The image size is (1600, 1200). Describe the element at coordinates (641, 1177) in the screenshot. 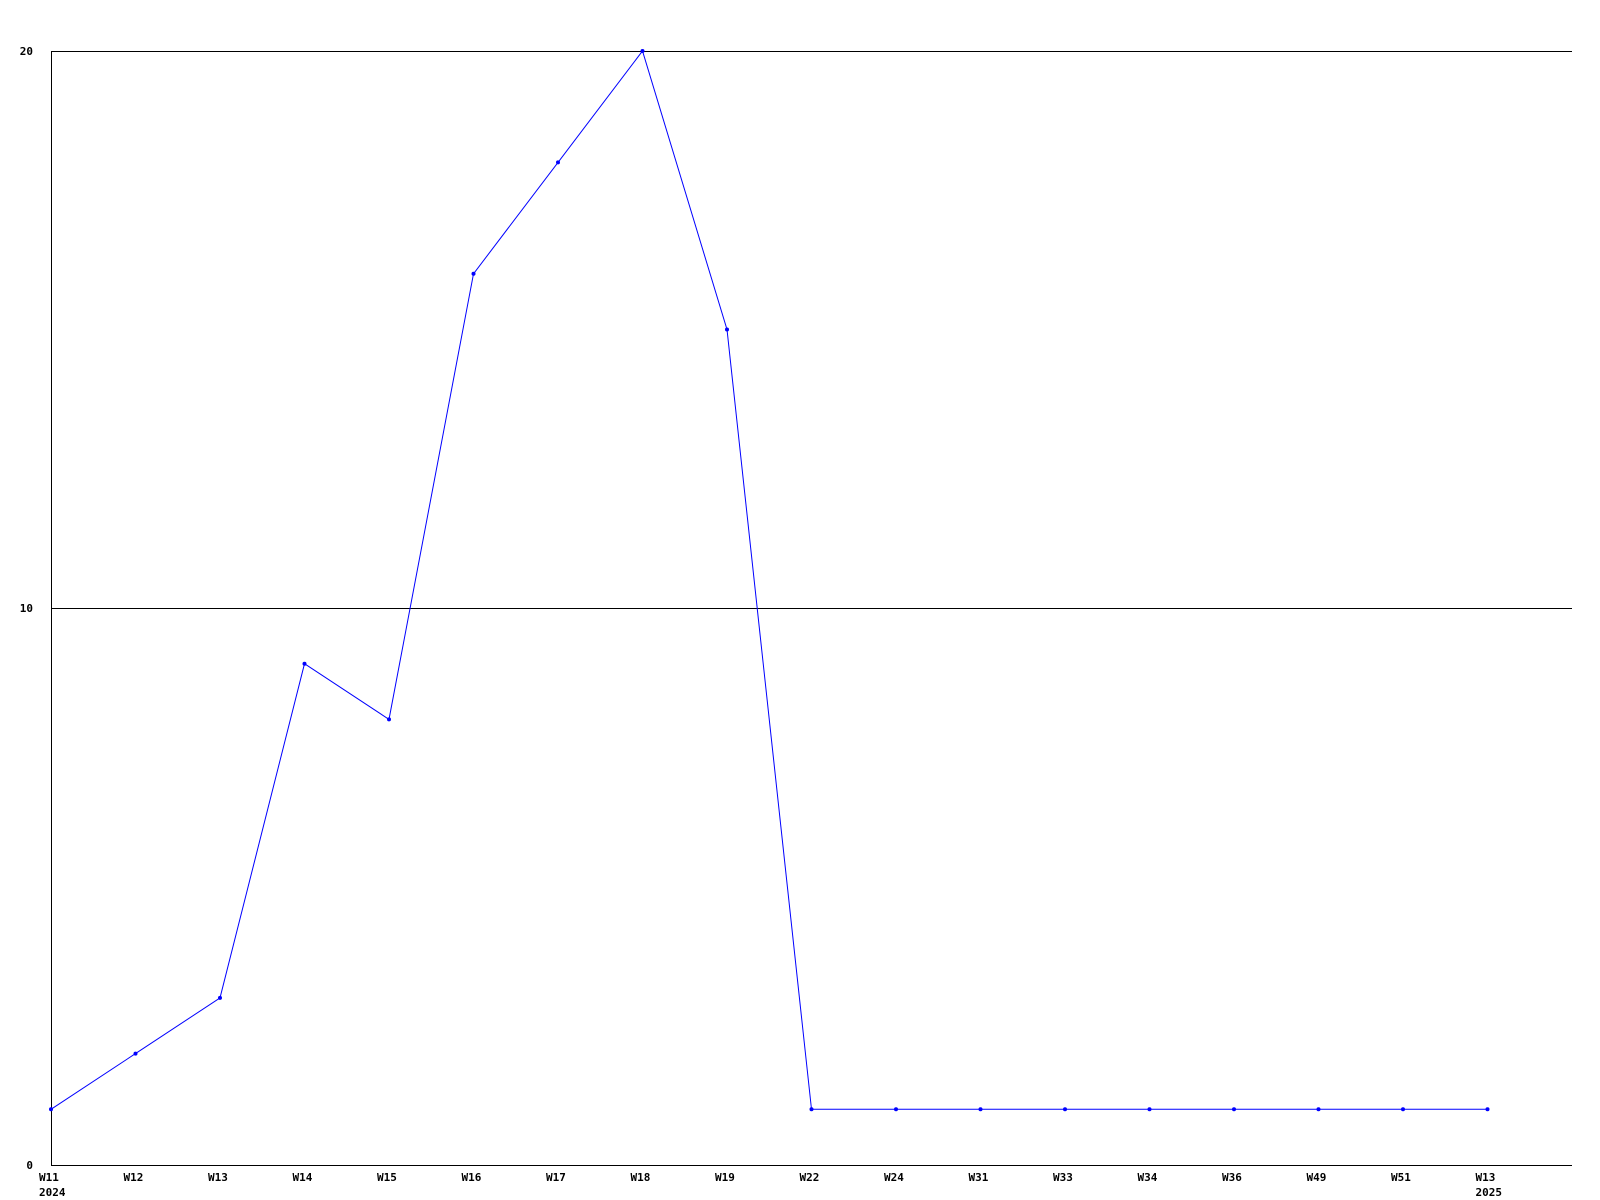

I see `x-tick-label: W18` at that location.